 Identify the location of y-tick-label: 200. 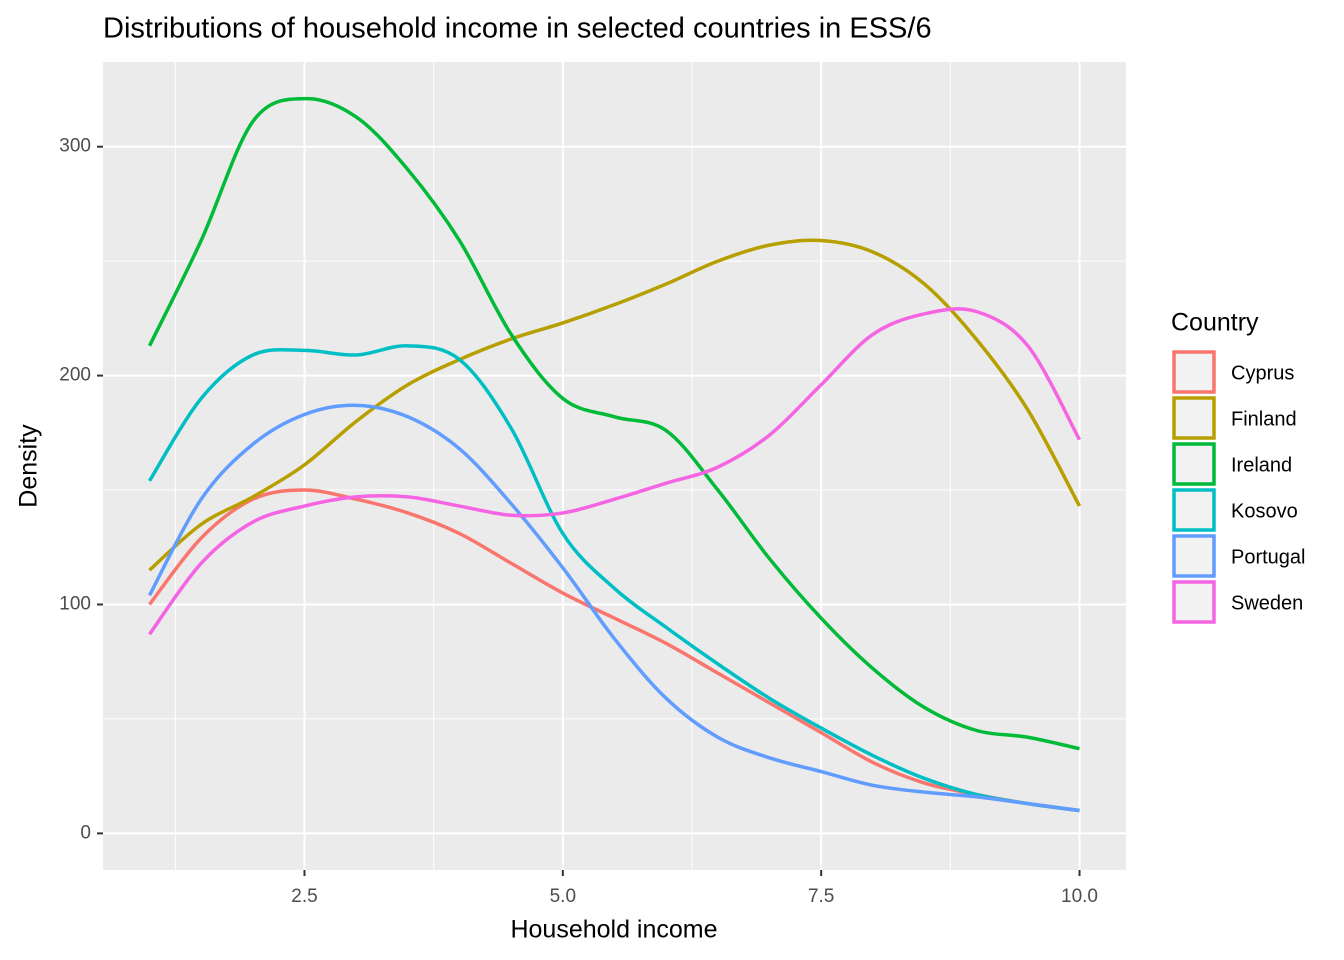
(75, 375).